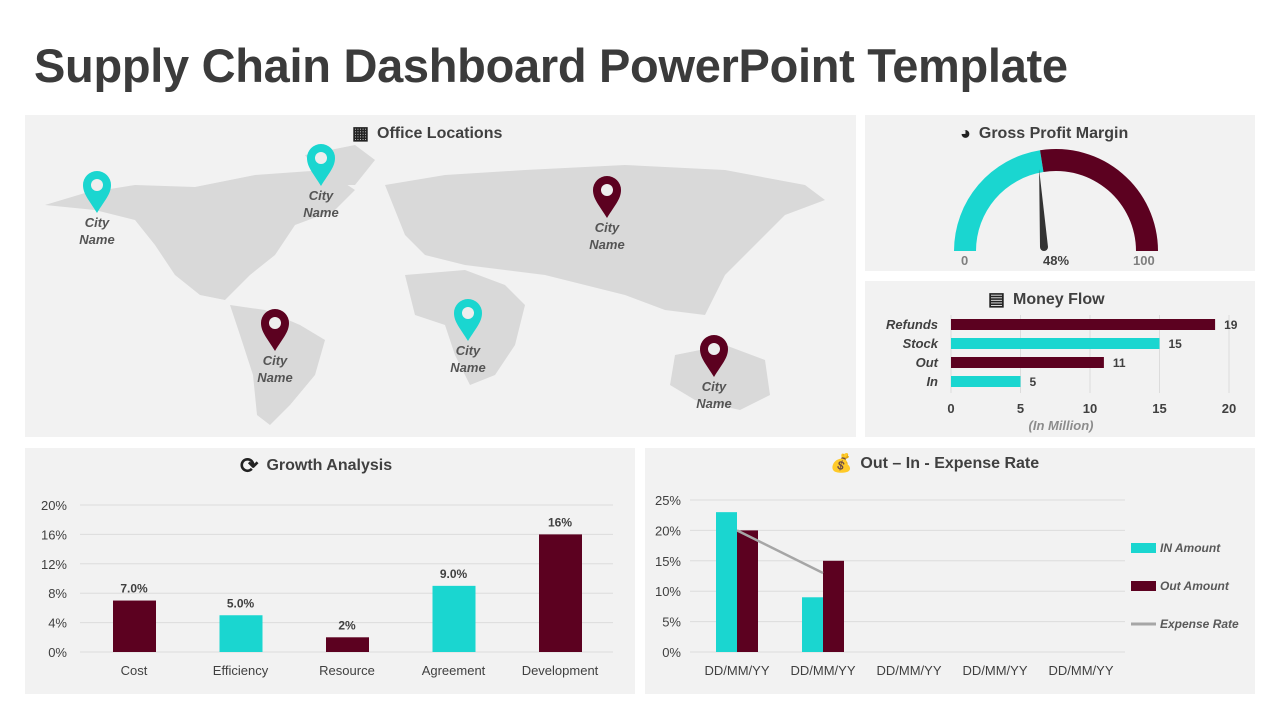 The image size is (1280, 720). What do you see at coordinates (1020, 408) in the screenshot?
I see `x-tick-label: 5` at bounding box center [1020, 408].